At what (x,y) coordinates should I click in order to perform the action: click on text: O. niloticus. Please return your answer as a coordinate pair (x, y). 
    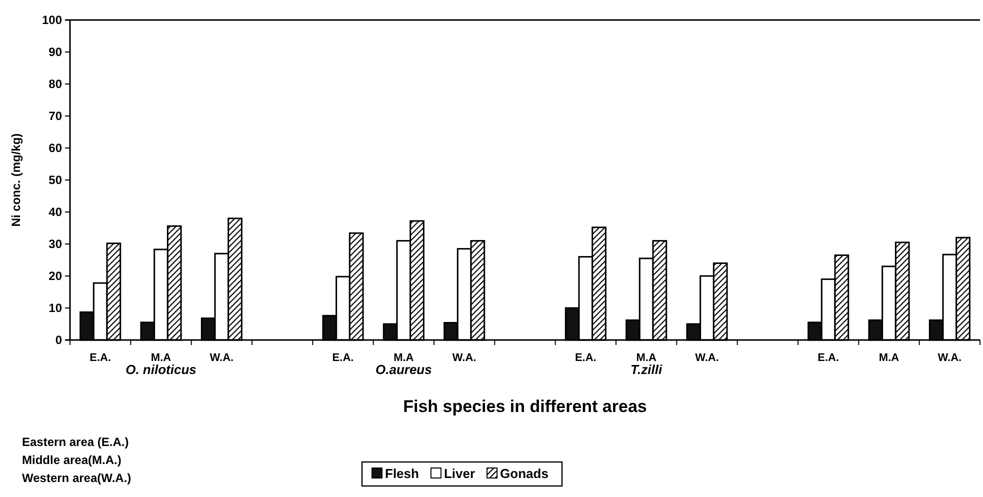
    Looking at the image, I should click on (161, 369).